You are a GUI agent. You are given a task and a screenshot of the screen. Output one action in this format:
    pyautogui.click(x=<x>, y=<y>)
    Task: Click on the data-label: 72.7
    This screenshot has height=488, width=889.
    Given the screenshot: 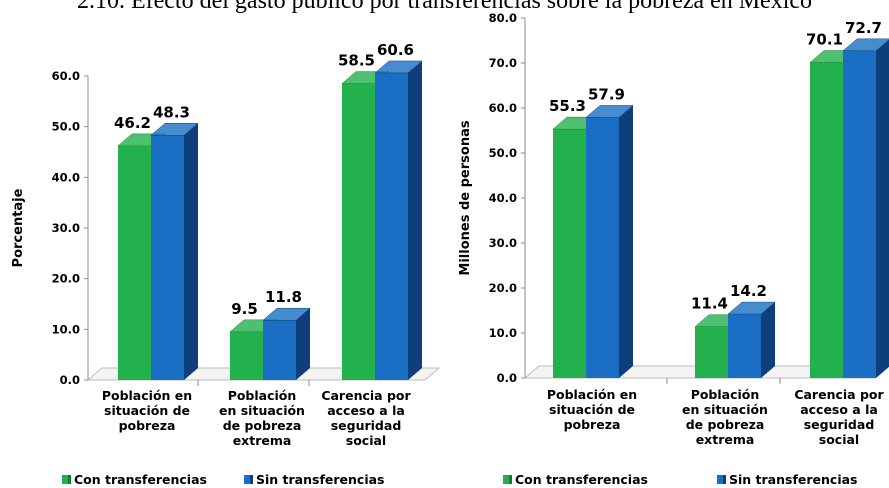 What is the action you would take?
    pyautogui.click(x=863, y=28)
    